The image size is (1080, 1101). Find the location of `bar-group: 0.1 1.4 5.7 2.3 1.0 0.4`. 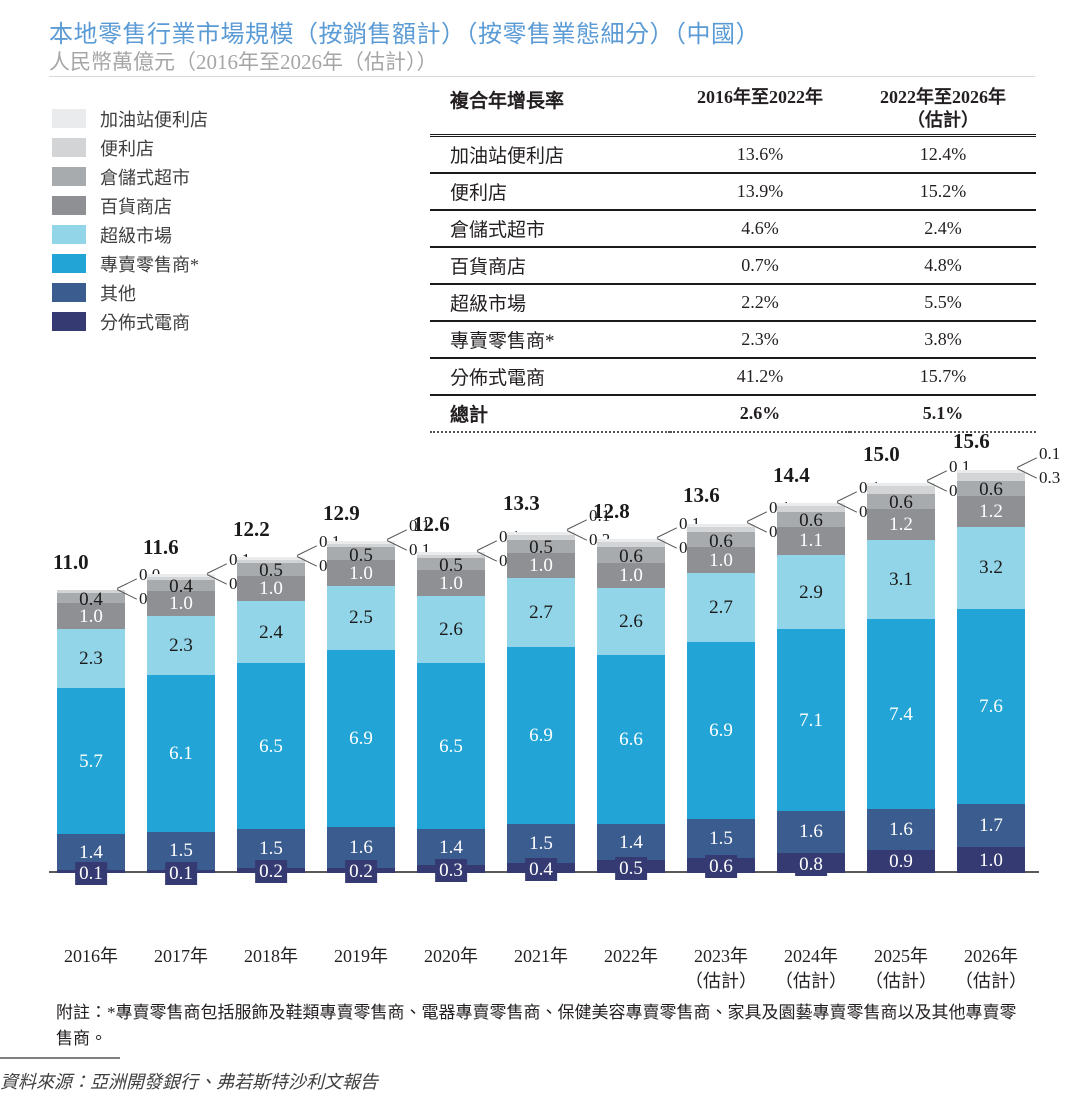

bar-group: 0.1 1.4 5.7 2.3 1.0 0.4 is located at coordinates (91, 737).